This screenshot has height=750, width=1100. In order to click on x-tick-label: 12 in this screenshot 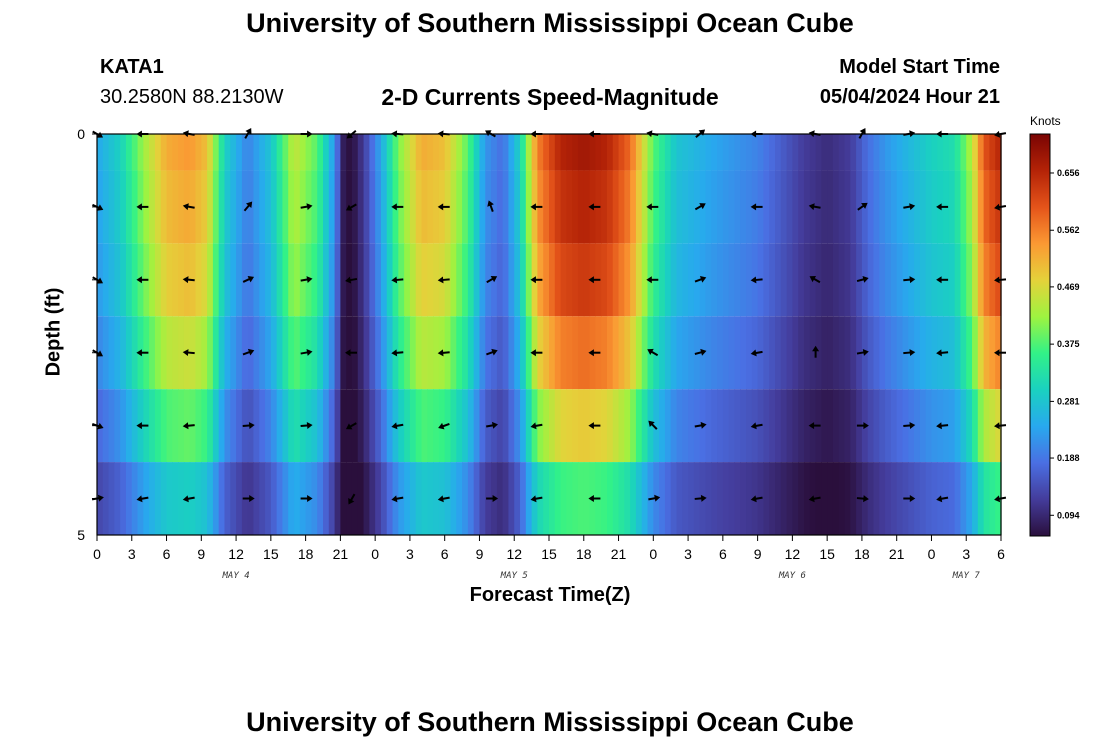, I will do `click(236, 554)`.